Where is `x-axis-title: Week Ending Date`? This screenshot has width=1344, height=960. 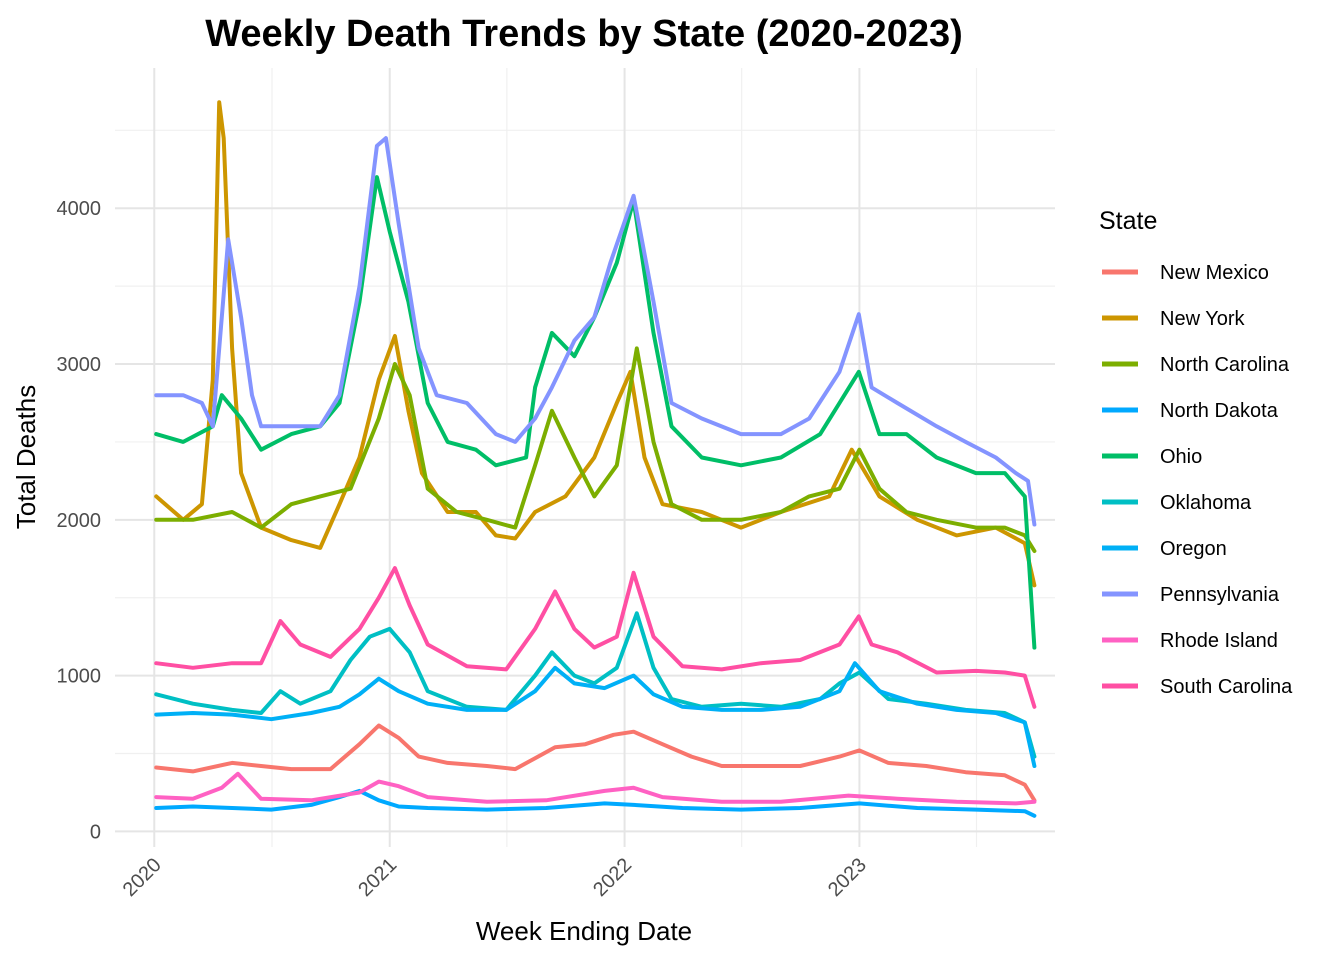 x-axis-title: Week Ending Date is located at coordinates (584, 931).